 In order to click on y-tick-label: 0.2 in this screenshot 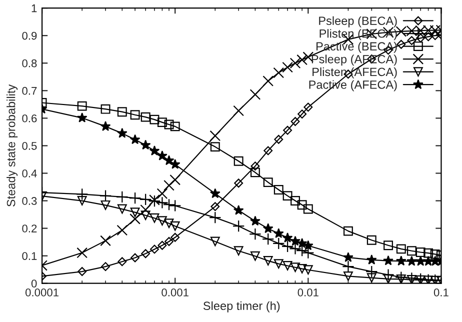, I will do `click(29, 228)`.